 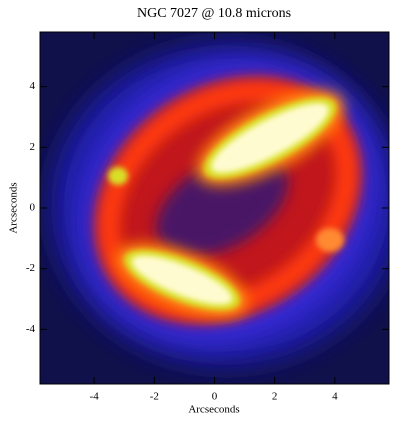 I want to click on y-tick-label: -2, so click(x=30, y=268).